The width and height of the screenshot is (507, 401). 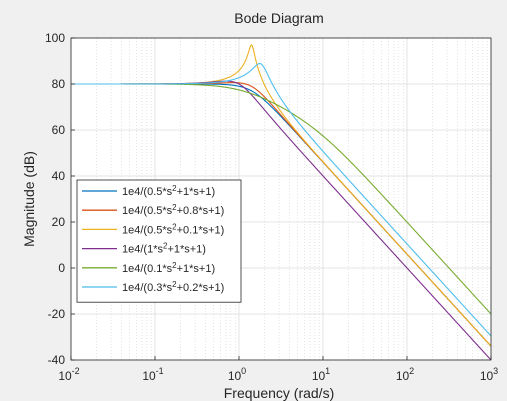 What do you see at coordinates (55, 38) in the screenshot?
I see `y-tick-label: 100` at bounding box center [55, 38].